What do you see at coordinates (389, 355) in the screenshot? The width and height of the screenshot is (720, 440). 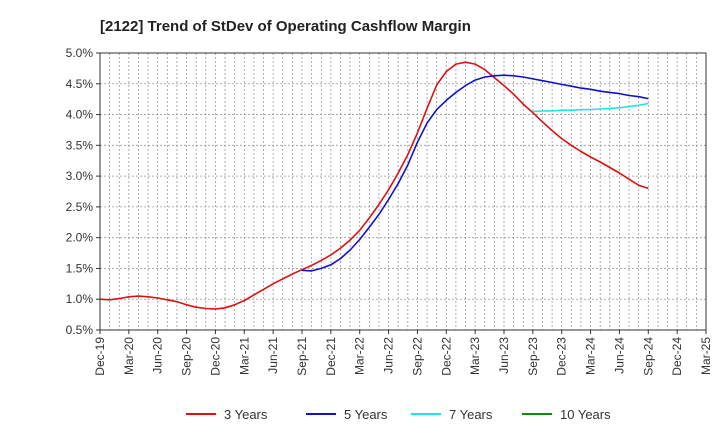 I see `x-tick-label: Jun-22` at bounding box center [389, 355].